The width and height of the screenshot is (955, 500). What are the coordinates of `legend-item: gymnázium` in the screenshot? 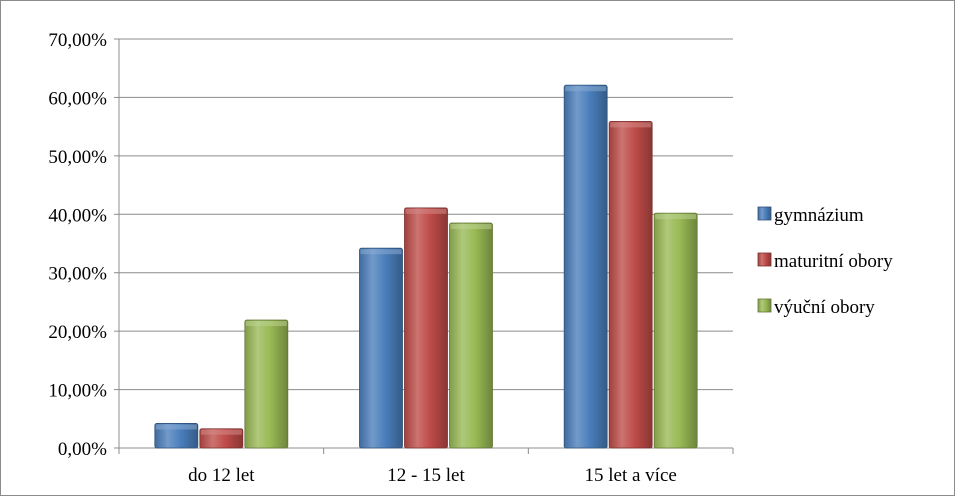 It's located at (810, 215).